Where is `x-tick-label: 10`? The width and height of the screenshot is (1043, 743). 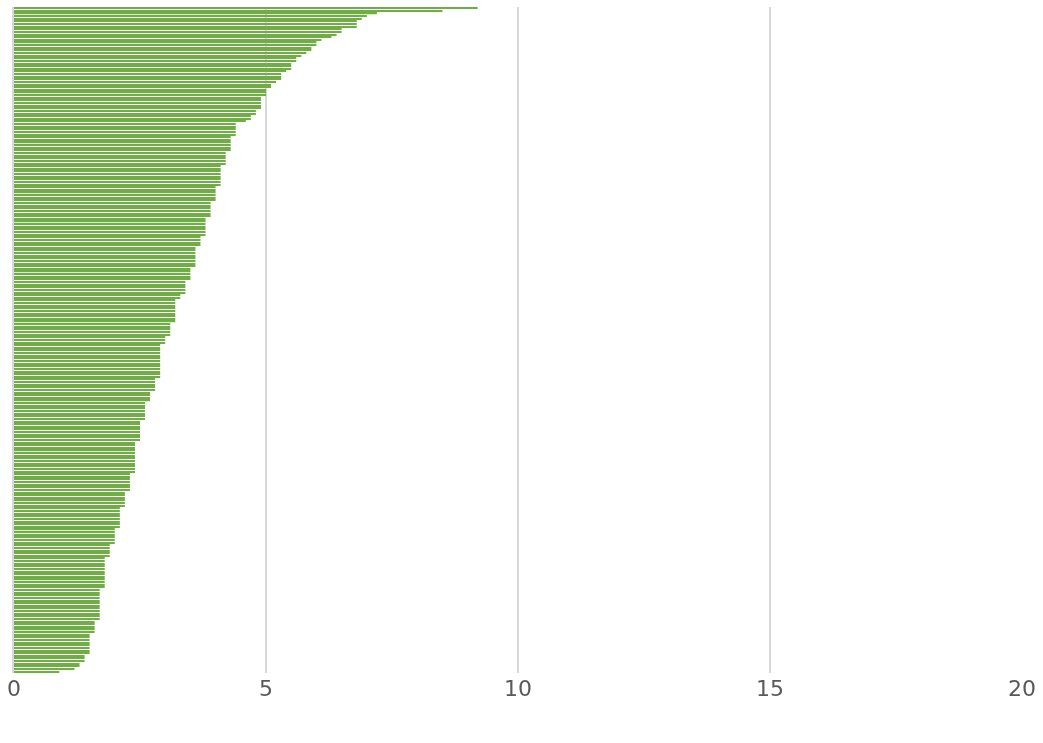
x-tick-label: 10 is located at coordinates (518, 688).